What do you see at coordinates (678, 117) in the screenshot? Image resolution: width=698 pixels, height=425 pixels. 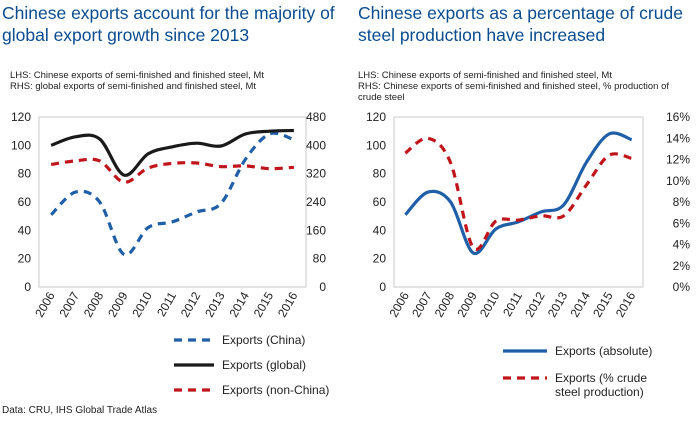 I see `right-right-tick-label: 16%` at bounding box center [678, 117].